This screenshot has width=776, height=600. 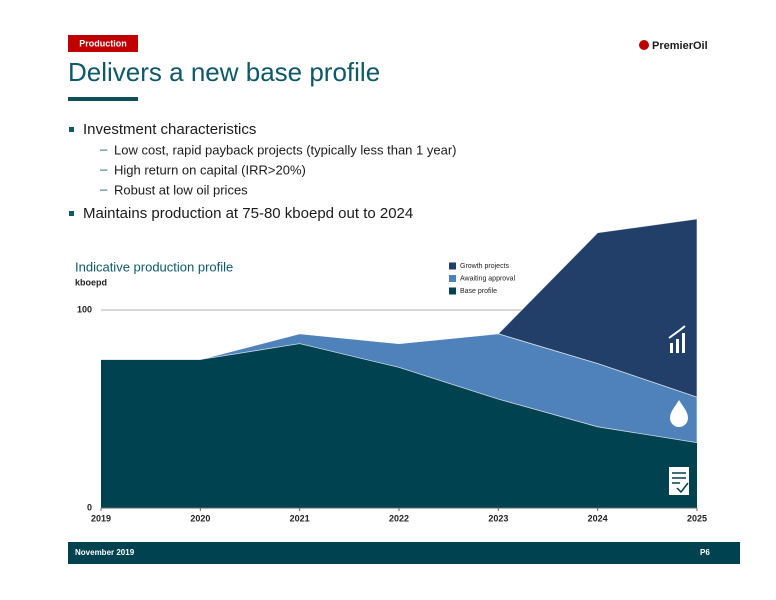 What do you see at coordinates (224, 72) in the screenshot?
I see `title: Delivers a new base profile` at bounding box center [224, 72].